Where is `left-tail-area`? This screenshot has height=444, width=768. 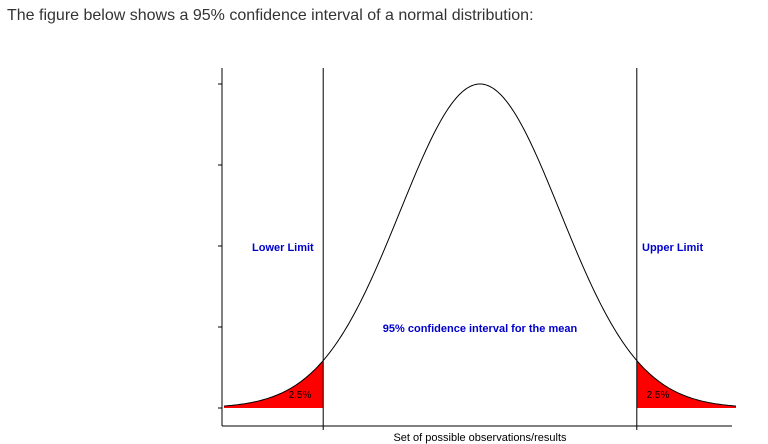 left-tail-area is located at coordinates (274, 384).